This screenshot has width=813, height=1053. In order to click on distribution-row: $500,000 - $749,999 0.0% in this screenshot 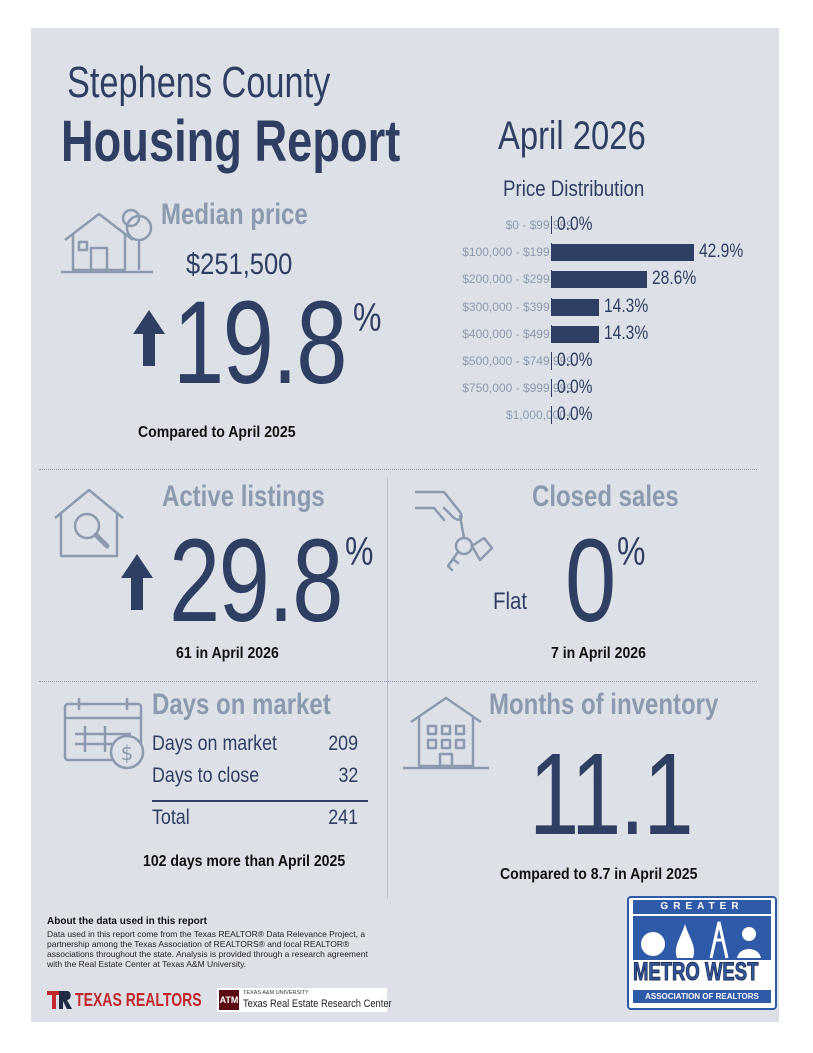, I will do `click(566, 361)`.